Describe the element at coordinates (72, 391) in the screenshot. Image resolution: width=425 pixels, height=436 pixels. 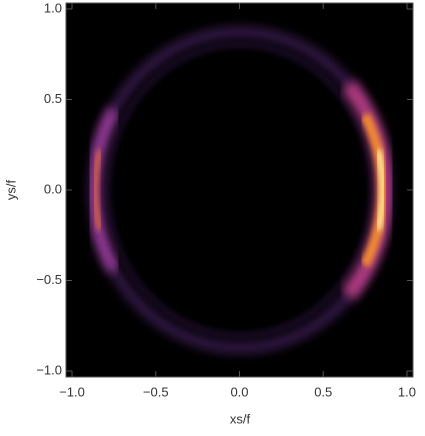
I see `x-tick-label: −1.0` at that location.